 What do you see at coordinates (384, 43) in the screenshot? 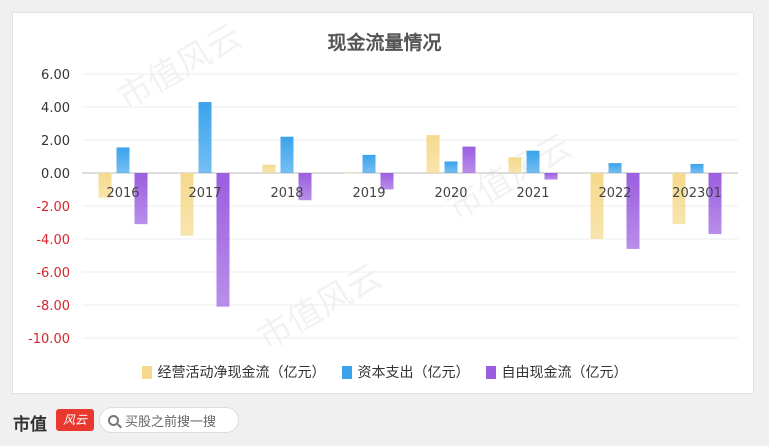
I see `chart-title: 现金流量情况` at bounding box center [384, 43].